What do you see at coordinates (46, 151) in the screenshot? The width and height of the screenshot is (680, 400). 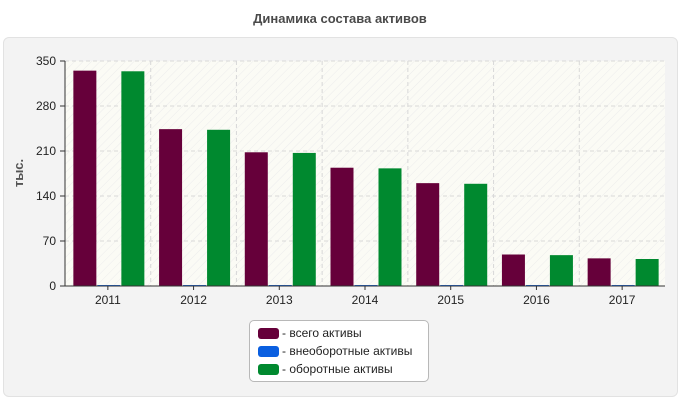 I see `y-tick-label: 210` at bounding box center [46, 151].